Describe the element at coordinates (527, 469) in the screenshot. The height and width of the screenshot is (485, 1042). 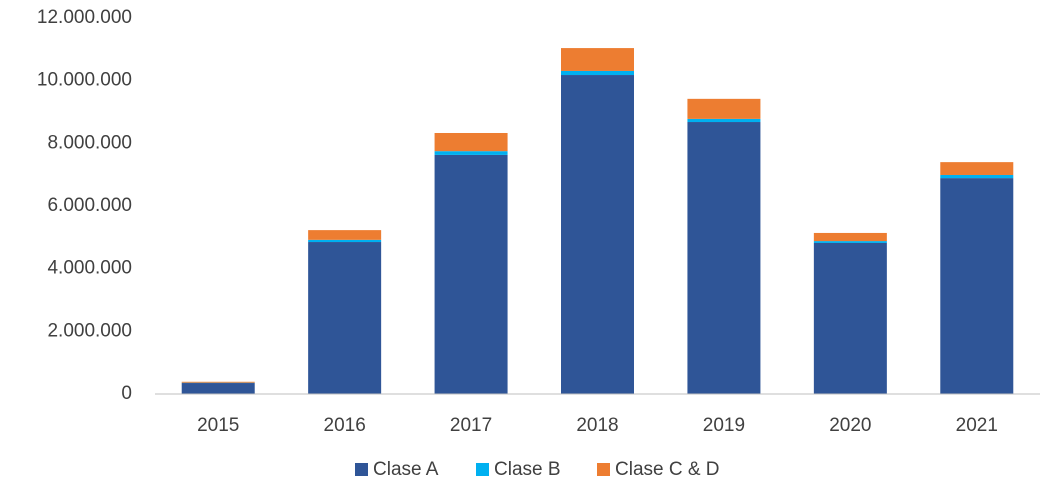
I see `legend-label: Clase B` at that location.